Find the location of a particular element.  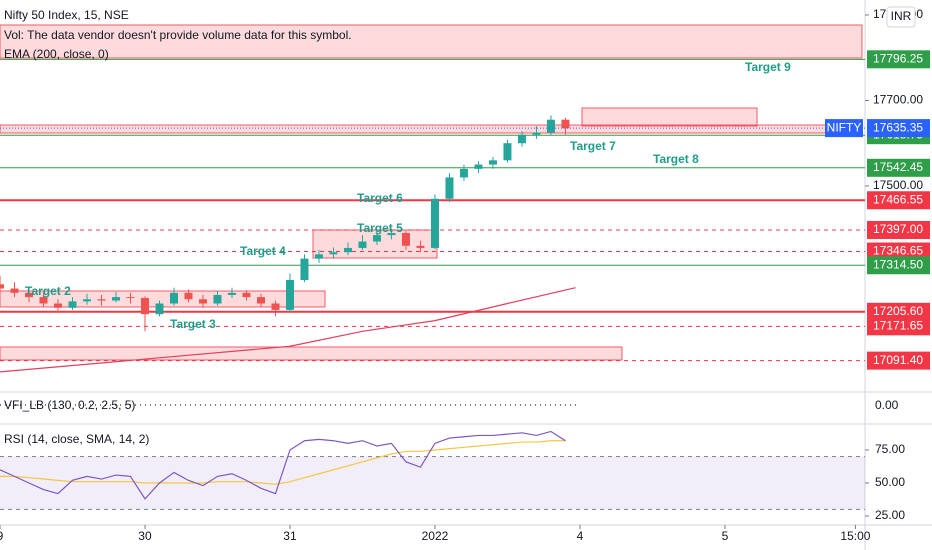

price-label: 17171.65 is located at coordinates (898, 325).